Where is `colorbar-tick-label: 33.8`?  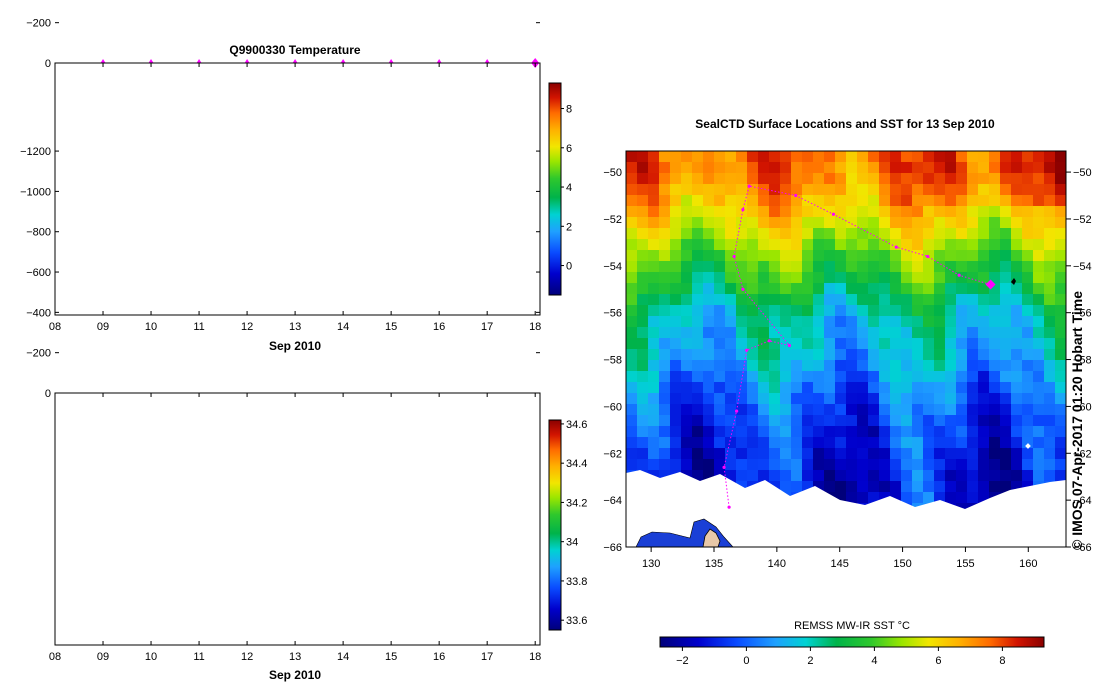 colorbar-tick-label: 33.8 is located at coordinates (576, 582).